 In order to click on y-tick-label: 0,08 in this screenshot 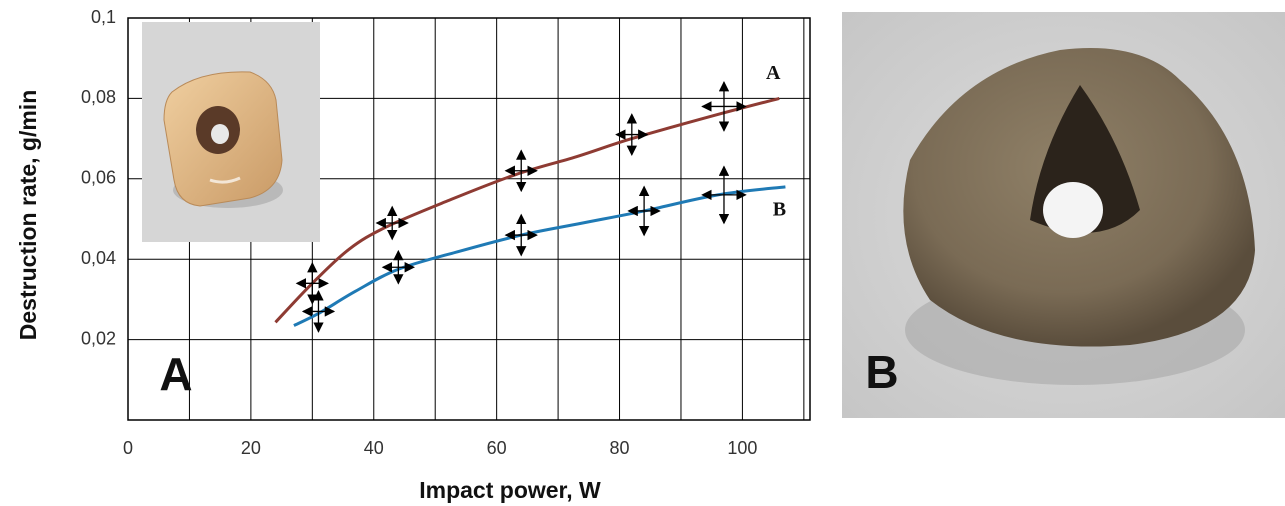, I will do `click(98, 97)`.